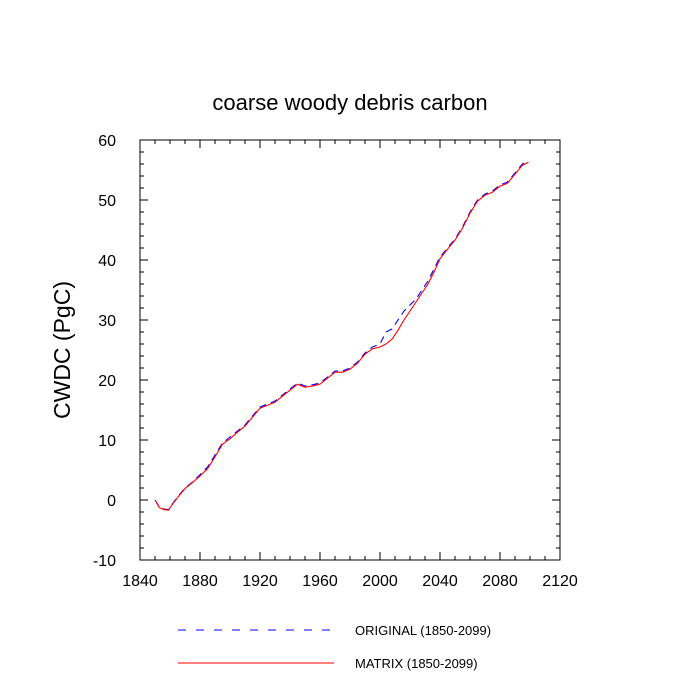 Image resolution: width=700 pixels, height=700 pixels. Describe the element at coordinates (107, 441) in the screenshot. I see `y-tick-label: 10` at that location.